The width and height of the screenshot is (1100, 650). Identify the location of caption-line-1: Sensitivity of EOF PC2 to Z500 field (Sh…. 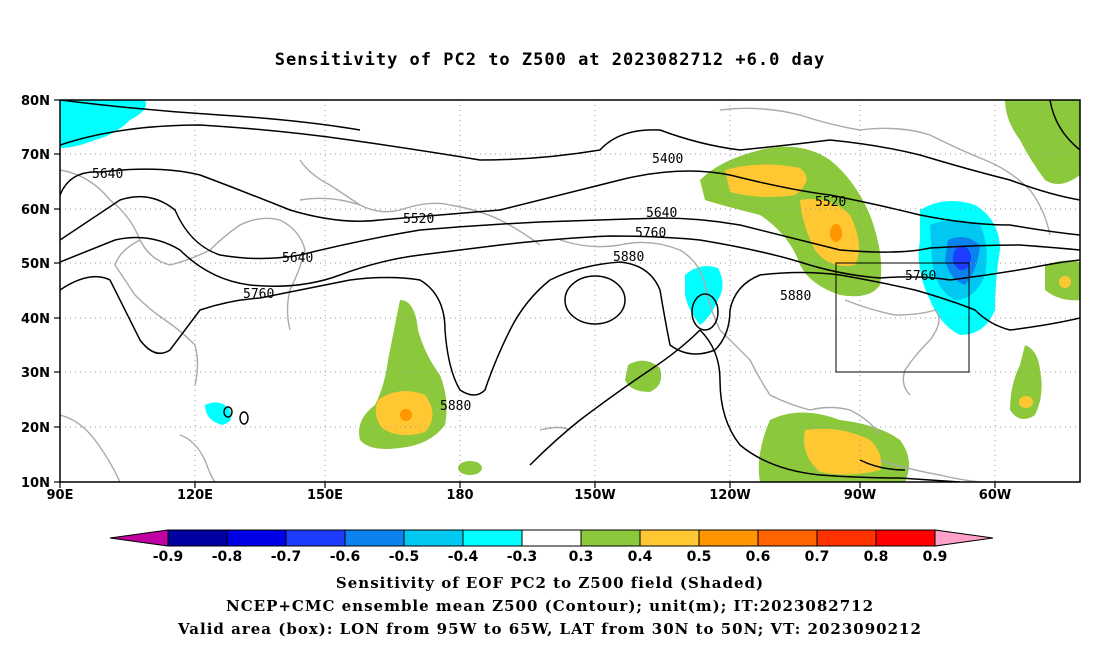
(550, 583).